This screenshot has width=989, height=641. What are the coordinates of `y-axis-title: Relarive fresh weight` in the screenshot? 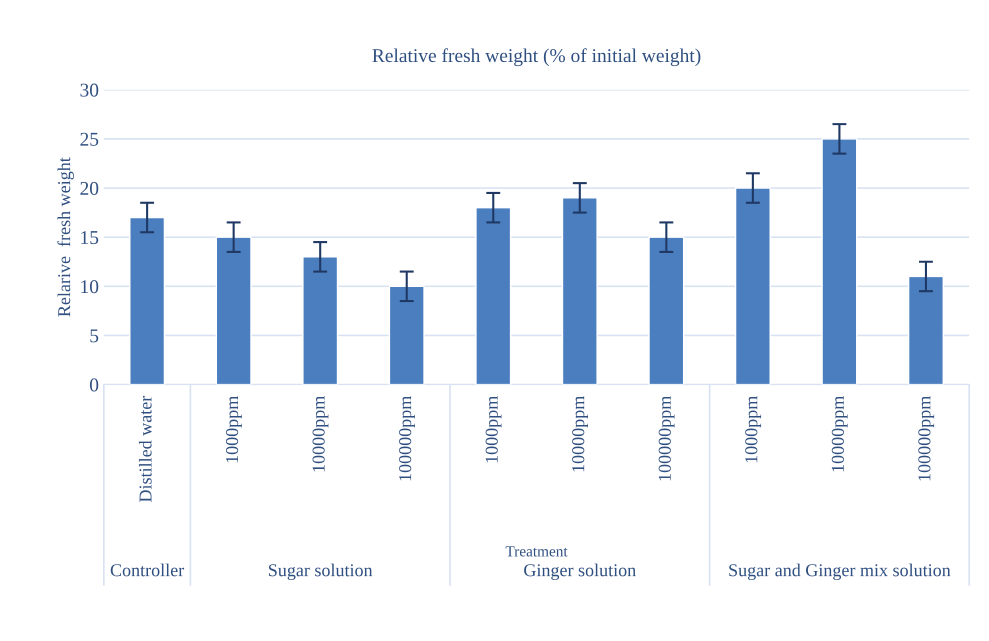 It's located at (65, 237).